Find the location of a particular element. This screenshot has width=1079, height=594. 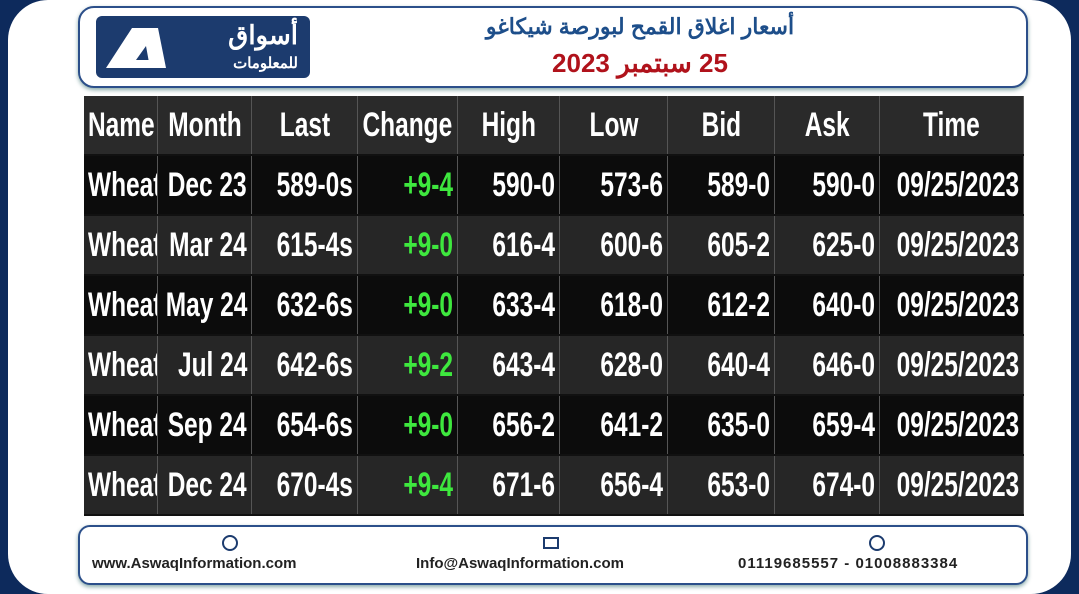

table-cell: 674-0 is located at coordinates (827, 485).